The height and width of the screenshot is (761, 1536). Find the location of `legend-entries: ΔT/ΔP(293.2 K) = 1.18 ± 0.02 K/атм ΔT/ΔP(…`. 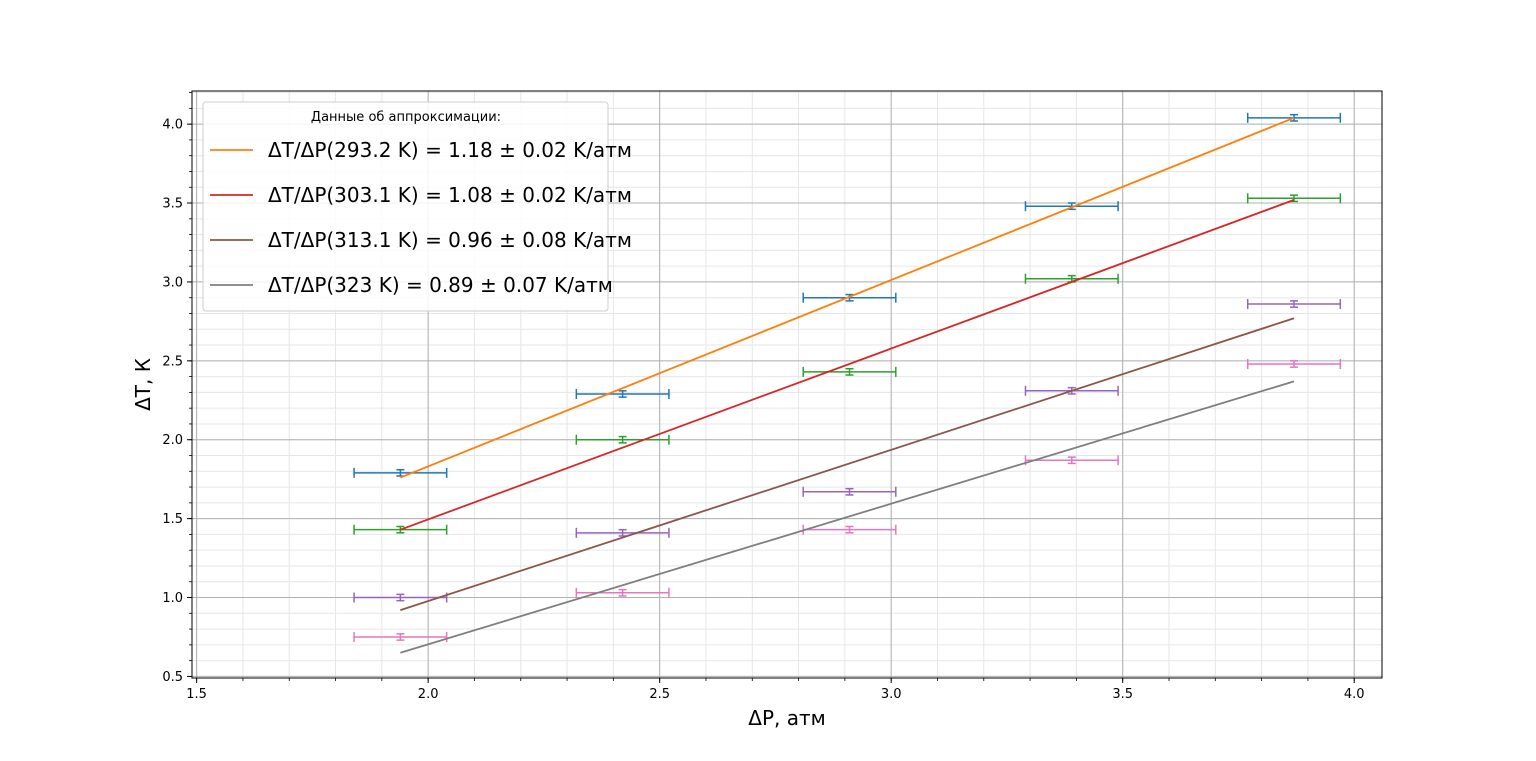

legend-entries: ΔT/ΔP(293.2 K) = 1.18 ± 0.02 K/атм ΔT/ΔP(… is located at coordinates (421, 217).